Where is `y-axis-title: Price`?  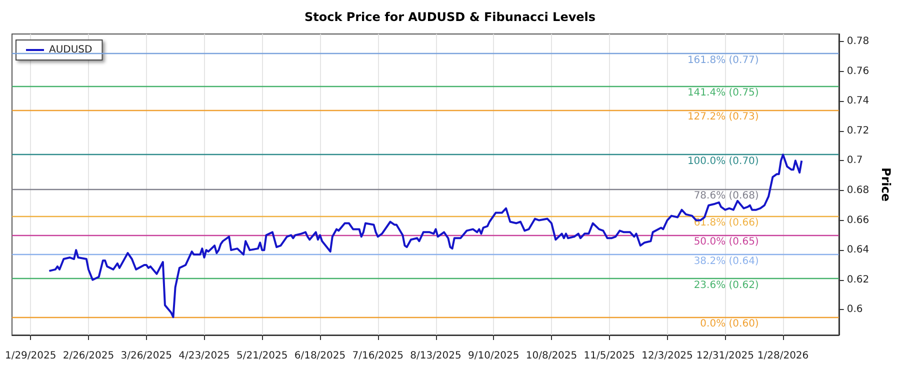
y-axis-title: Price is located at coordinates (886, 184).